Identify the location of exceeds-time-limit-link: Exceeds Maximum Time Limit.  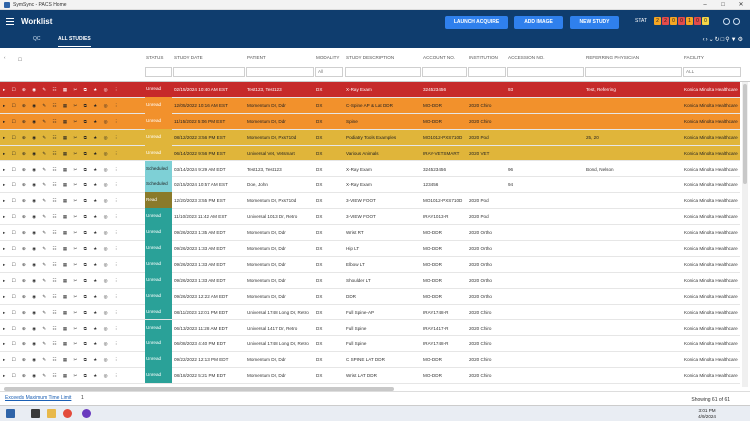
(38, 398).